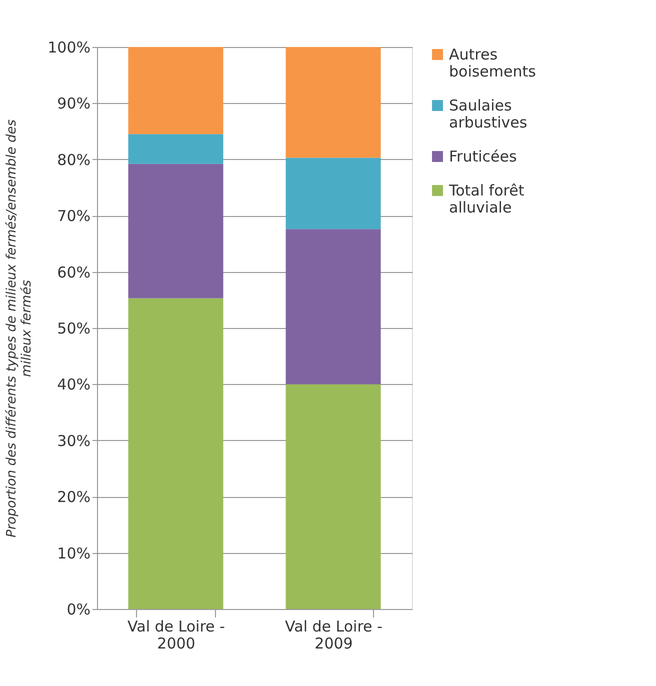 The width and height of the screenshot is (656, 686). Describe the element at coordinates (73, 216) in the screenshot. I see `y-tick-label: 70%` at that location.